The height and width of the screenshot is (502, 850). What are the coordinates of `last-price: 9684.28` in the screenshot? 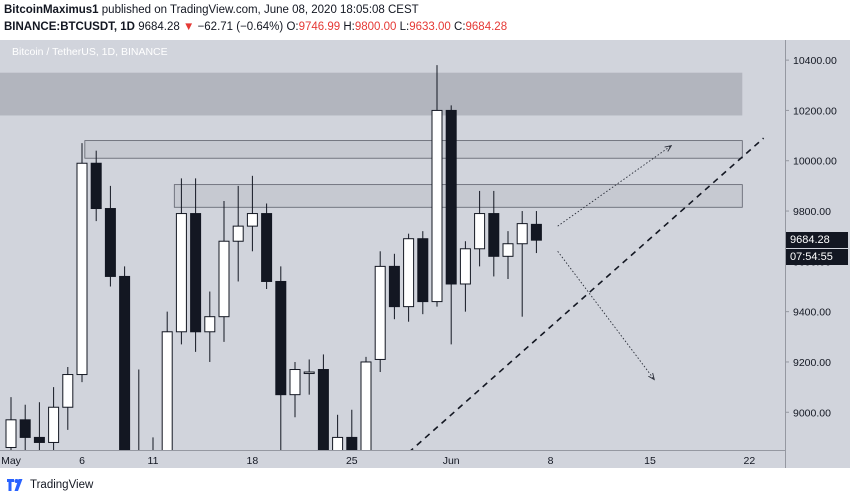 It's located at (159, 27).